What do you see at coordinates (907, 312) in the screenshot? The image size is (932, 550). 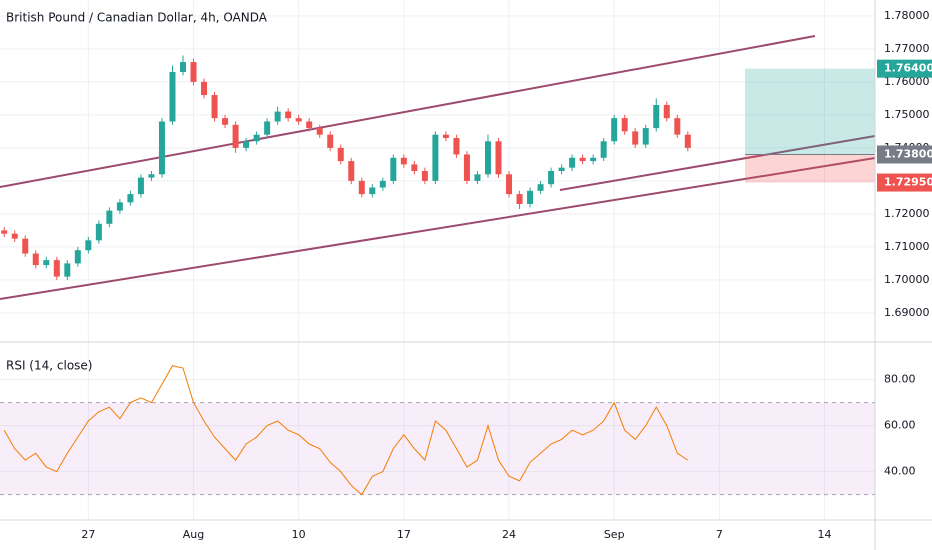 I see `y-tick-label: 1.69000` at bounding box center [907, 312].